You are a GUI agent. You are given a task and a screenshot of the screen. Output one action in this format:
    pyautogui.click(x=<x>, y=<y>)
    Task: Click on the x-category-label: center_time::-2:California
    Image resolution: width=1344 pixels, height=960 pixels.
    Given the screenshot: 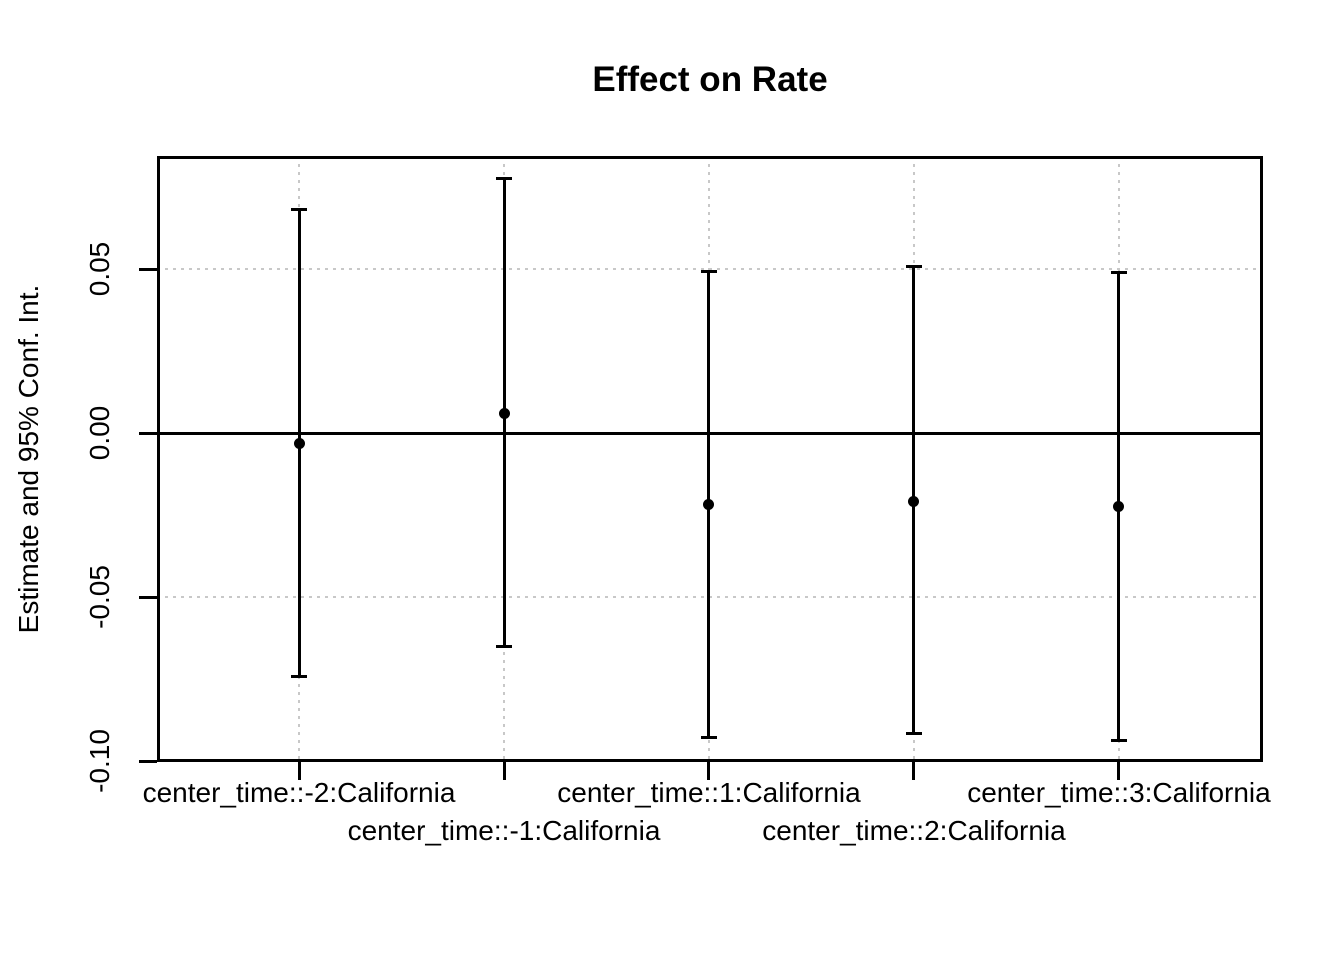 What is the action you would take?
    pyautogui.click(x=299, y=792)
    